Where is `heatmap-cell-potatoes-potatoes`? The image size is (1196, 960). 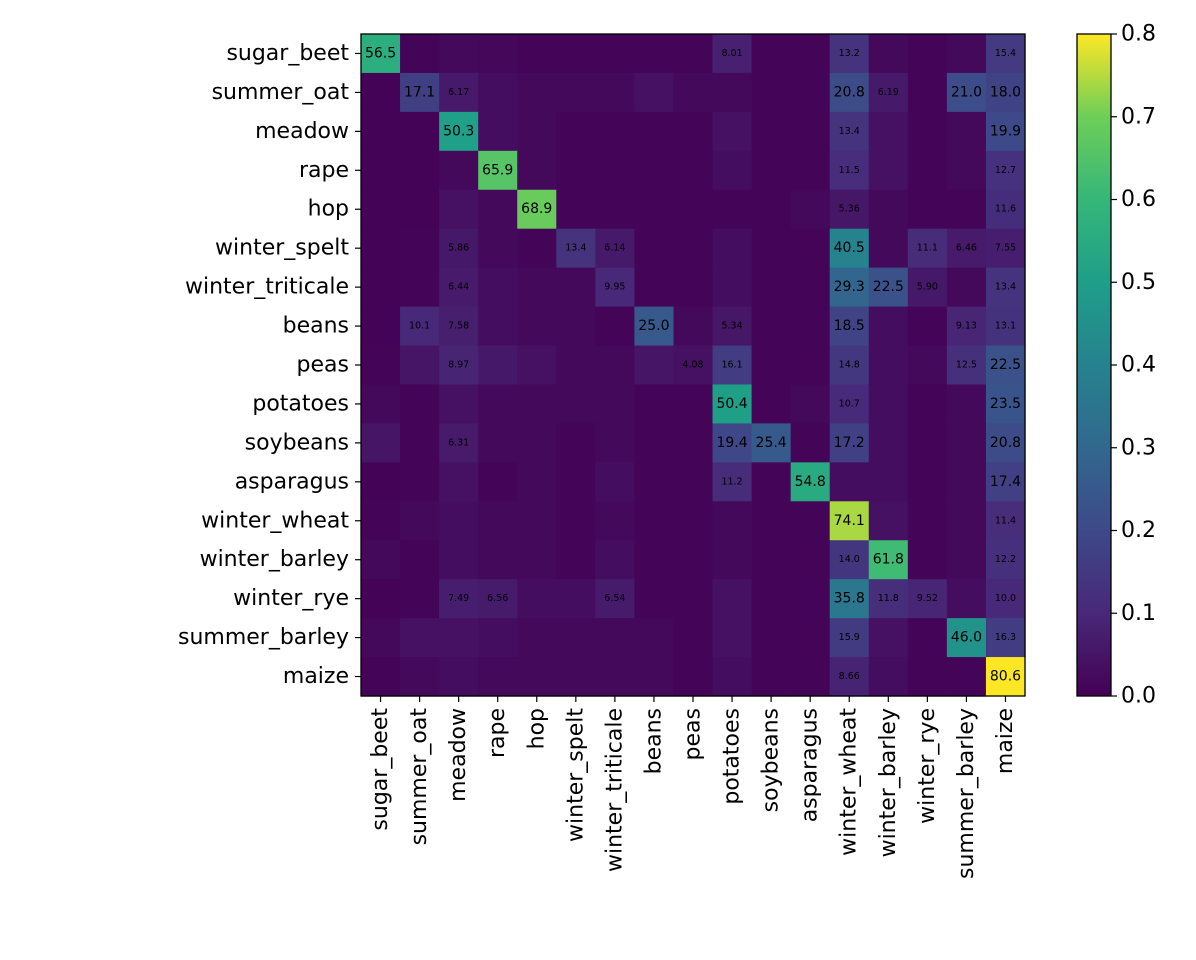 heatmap-cell-potatoes-potatoes is located at coordinates (732, 404).